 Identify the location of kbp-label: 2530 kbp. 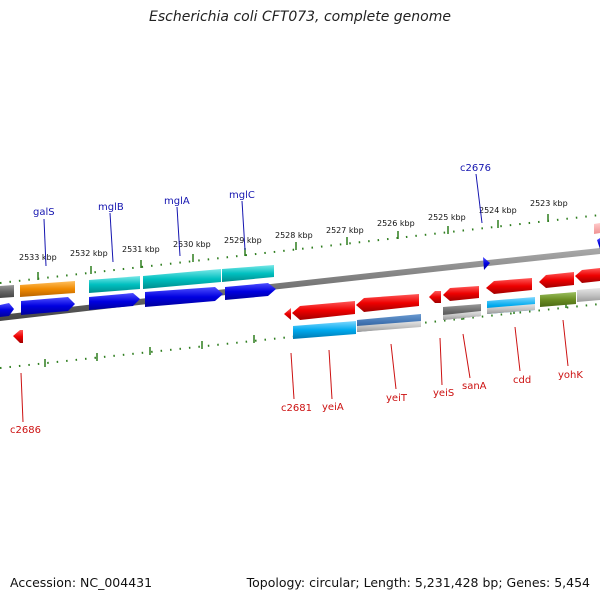
(192, 244).